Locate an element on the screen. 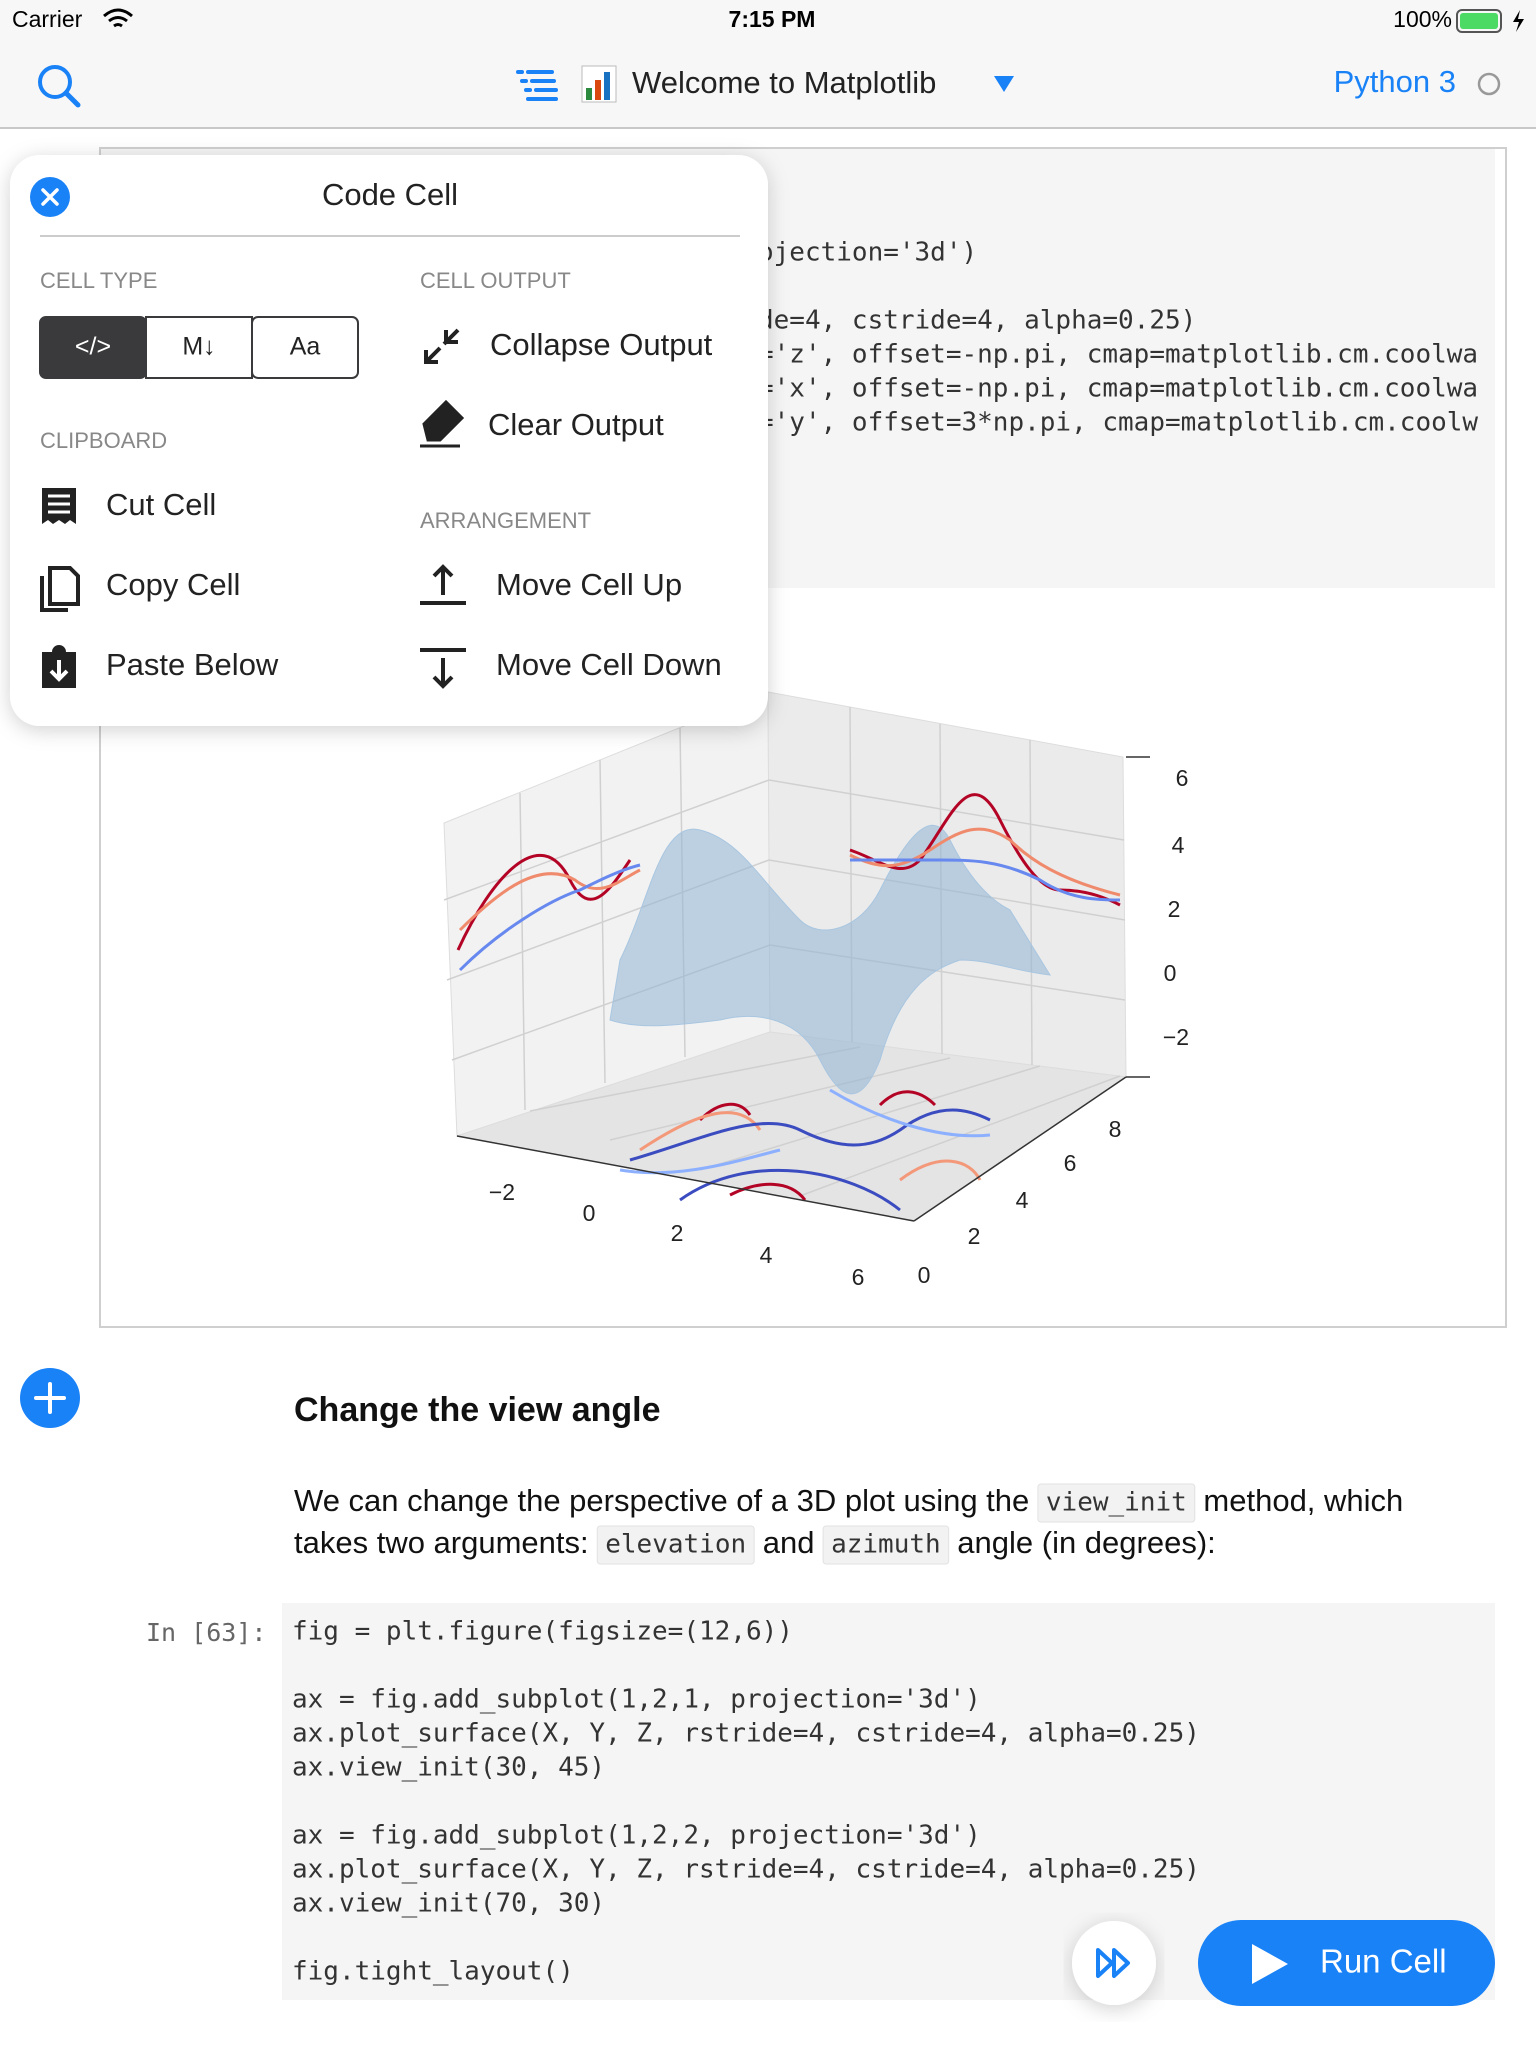 This screenshot has height=2048, width=1536. inline-code: elevation is located at coordinates (675, 1545).